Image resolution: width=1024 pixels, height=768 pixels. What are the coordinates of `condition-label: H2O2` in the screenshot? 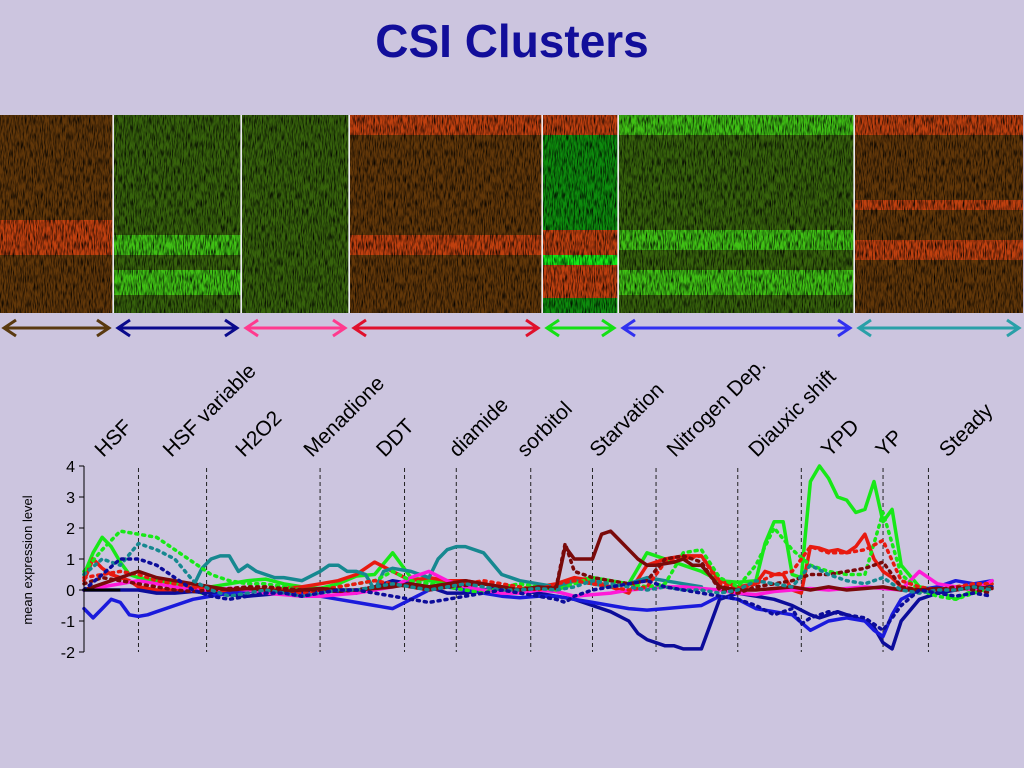 It's located at (258, 433).